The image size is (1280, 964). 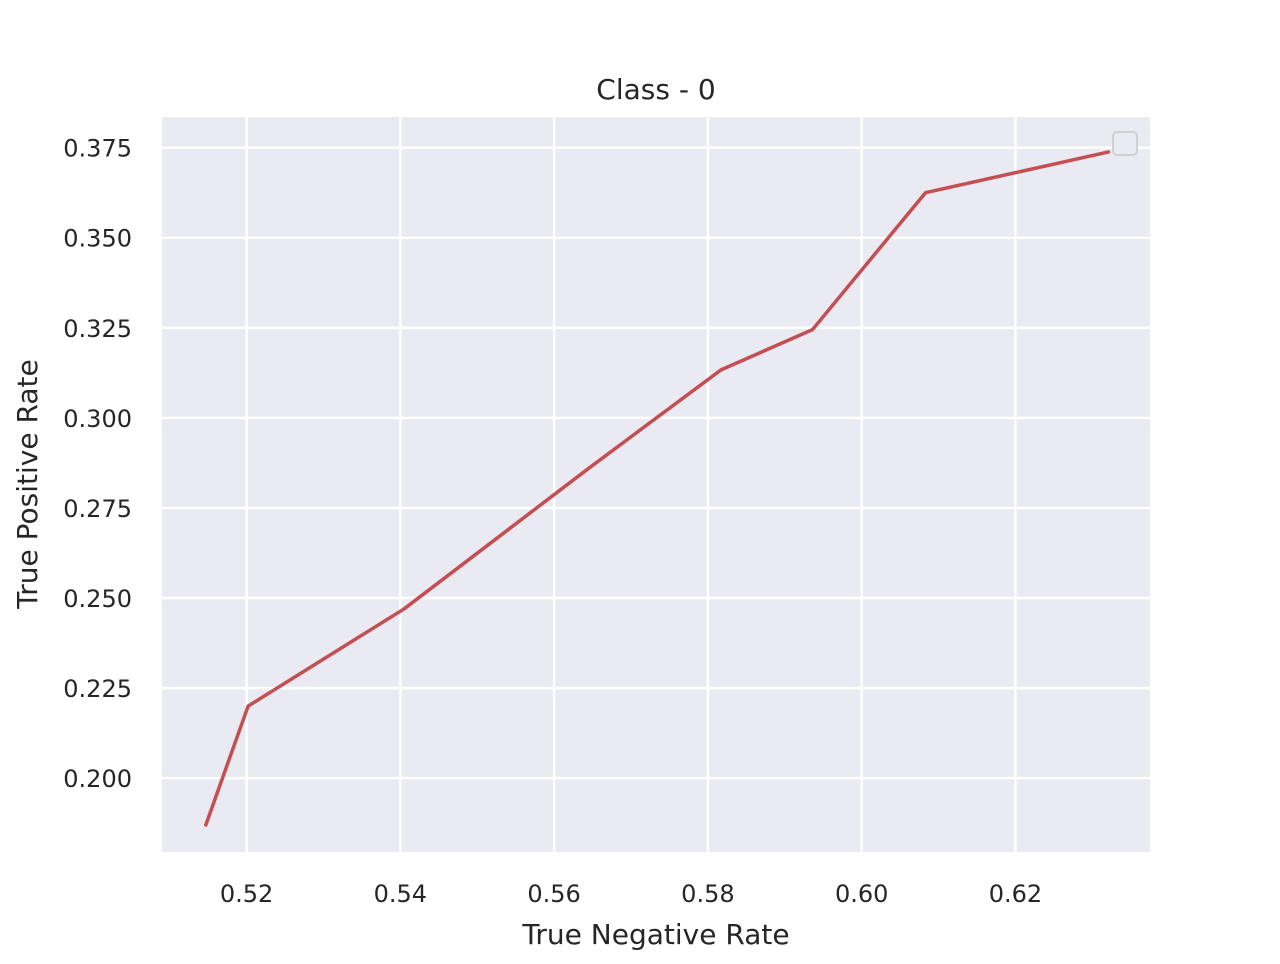 What do you see at coordinates (655, 89) in the screenshot?
I see `chart-title: Class - 0` at bounding box center [655, 89].